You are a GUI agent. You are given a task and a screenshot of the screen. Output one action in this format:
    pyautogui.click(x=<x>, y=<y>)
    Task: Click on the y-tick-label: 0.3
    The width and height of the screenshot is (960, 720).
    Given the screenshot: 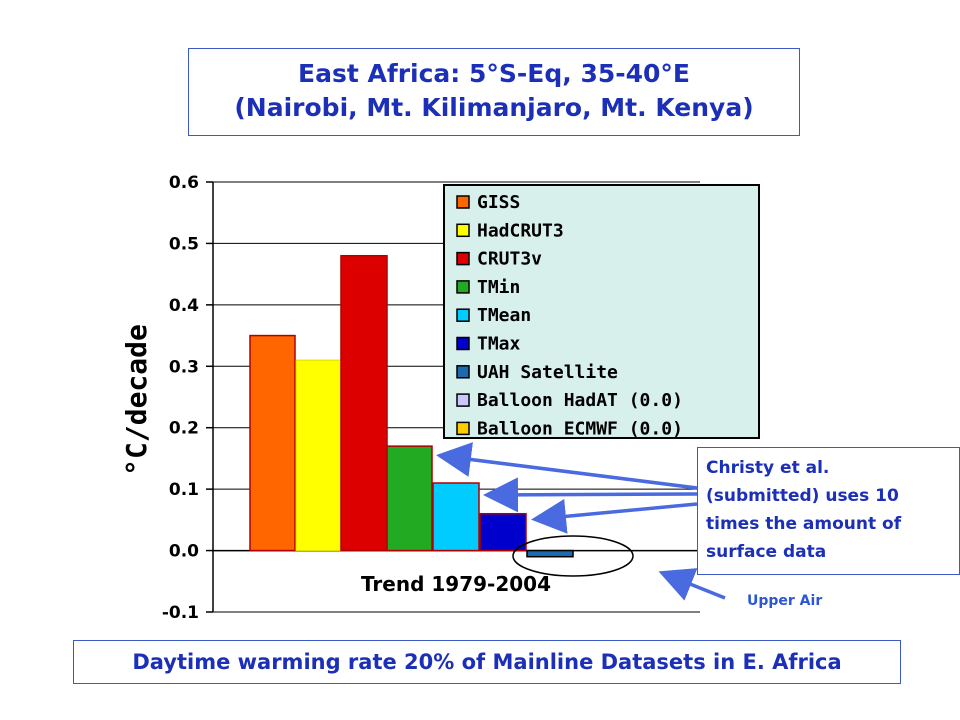 What is the action you would take?
    pyautogui.click(x=184, y=367)
    